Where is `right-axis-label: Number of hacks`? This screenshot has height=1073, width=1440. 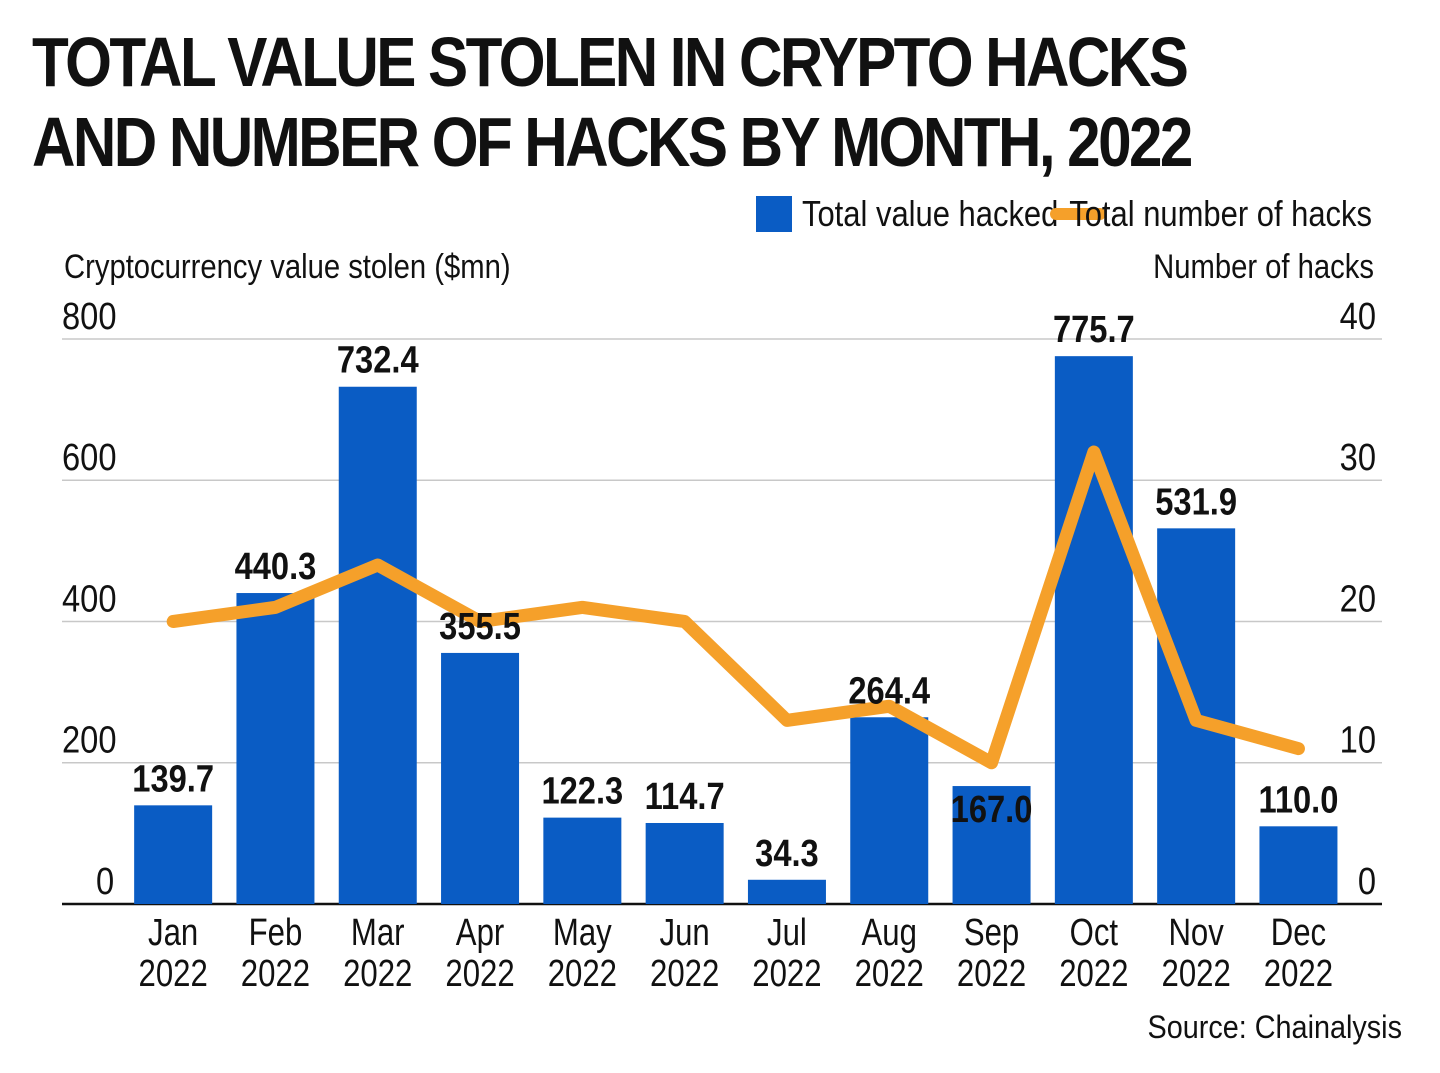
right-axis-label: Number of hacks is located at coordinates (1263, 266).